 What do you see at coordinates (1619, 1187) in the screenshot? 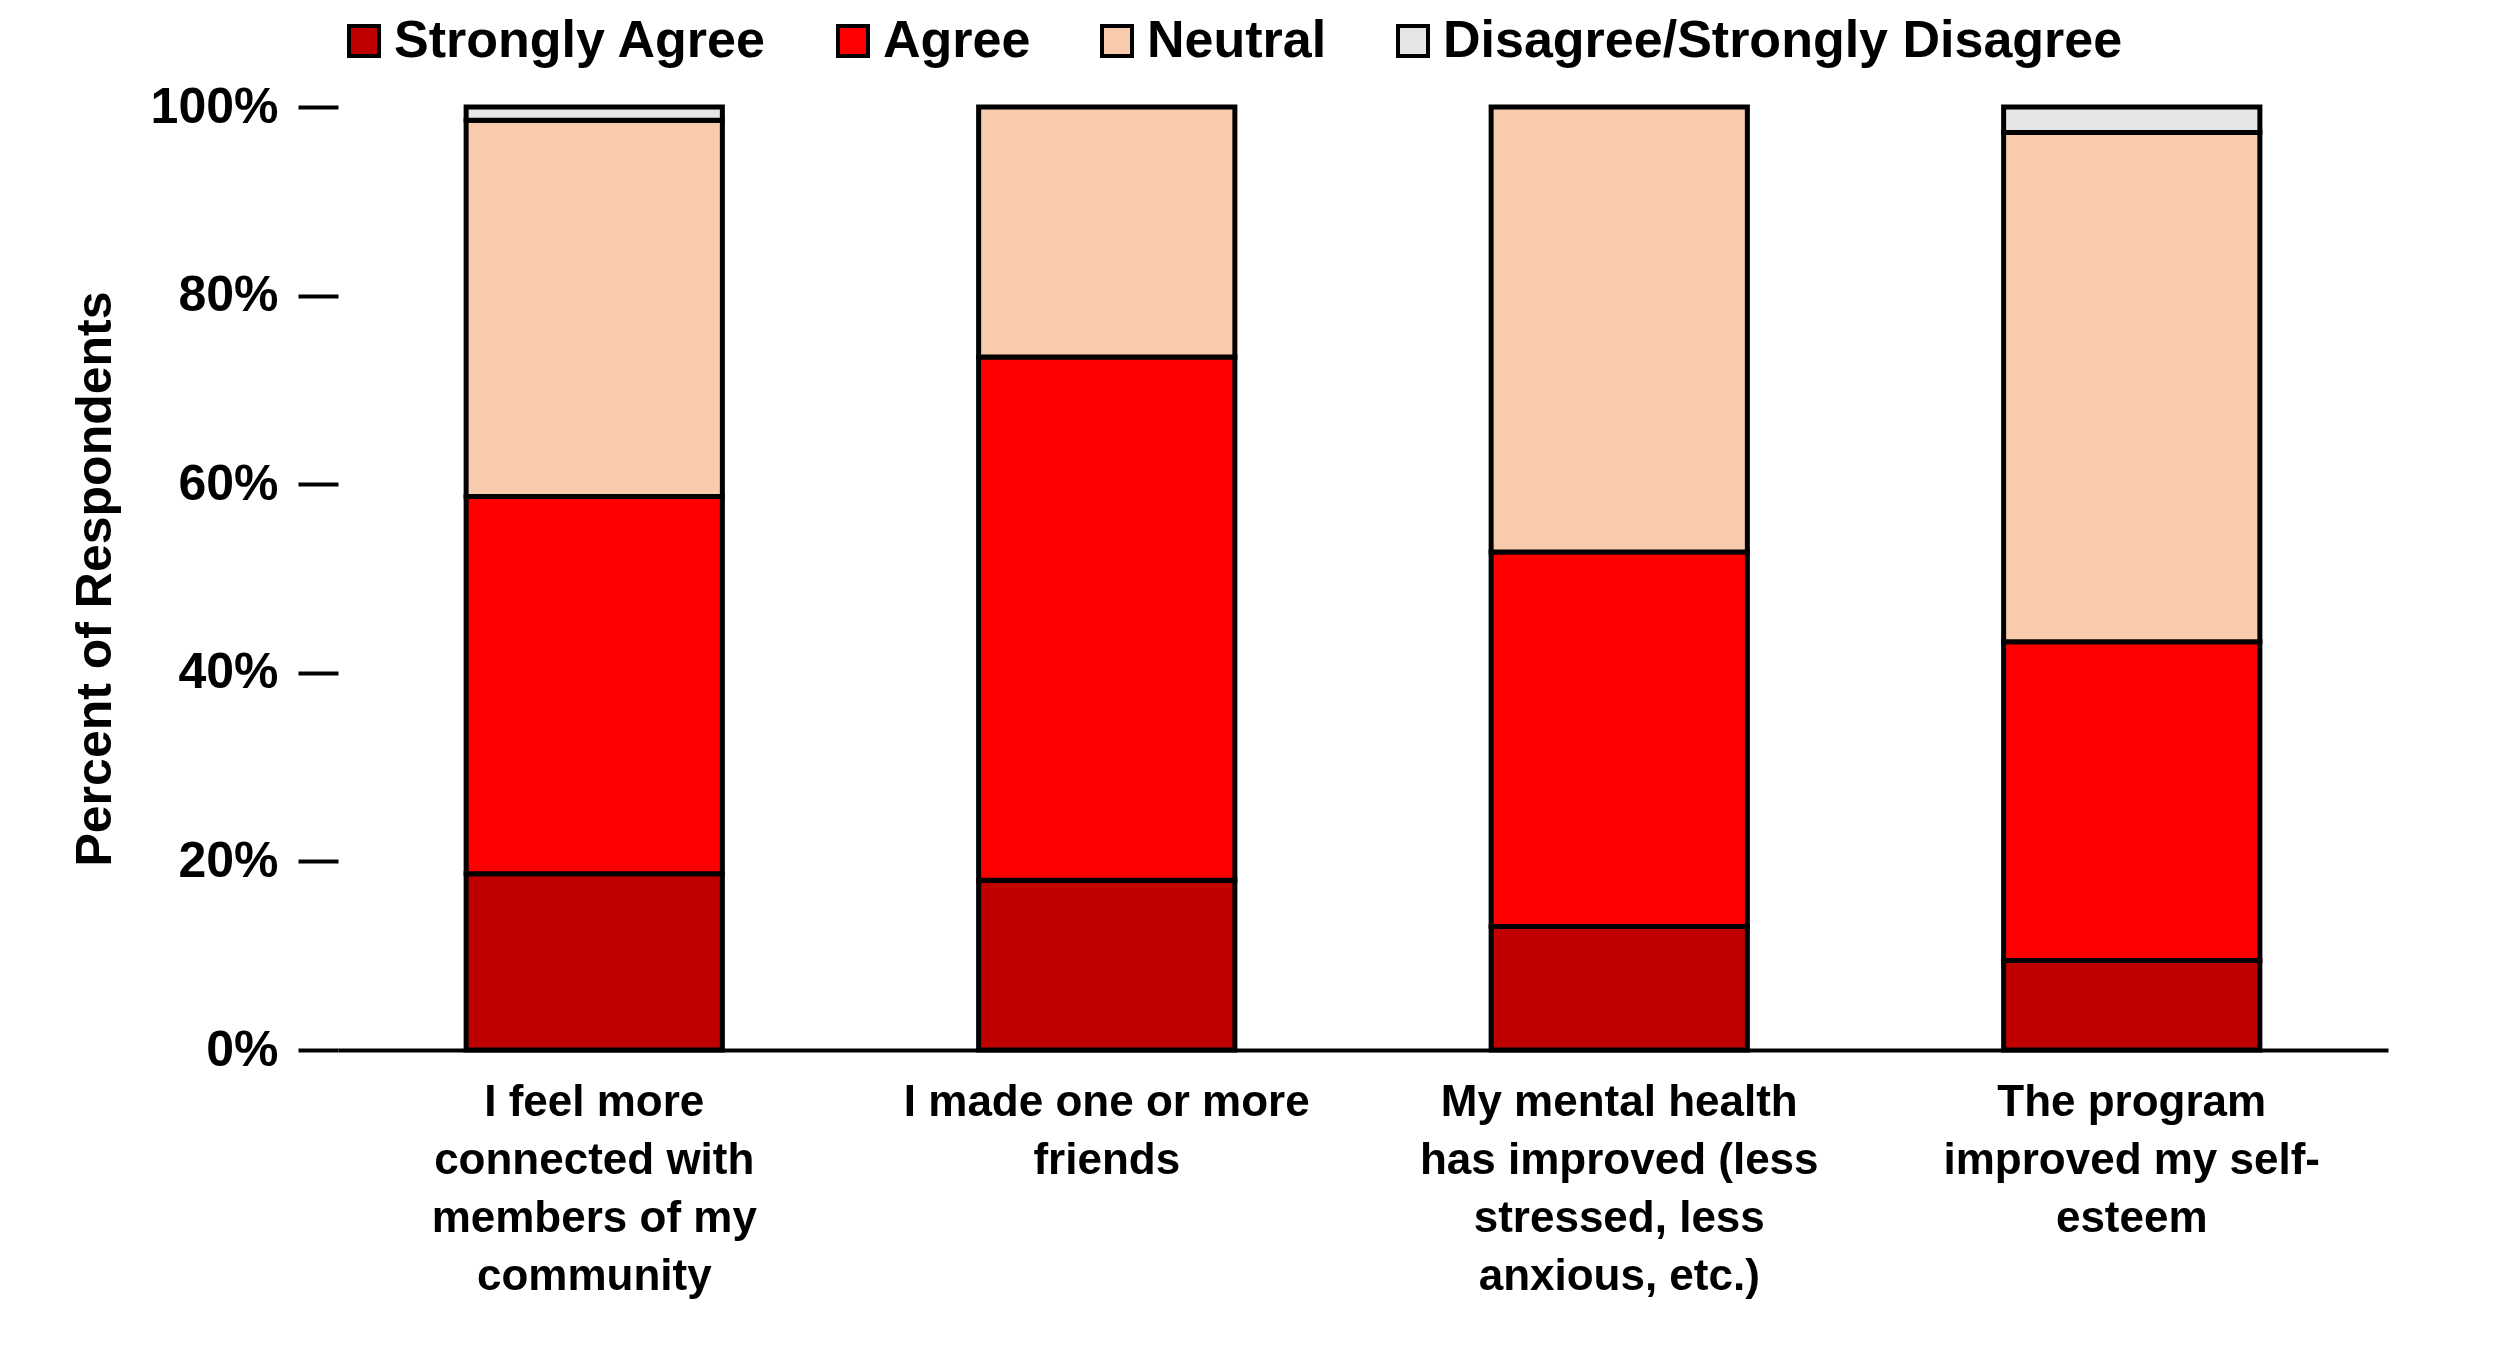
I see `x-tick-label: My mental health has improved (less stressed, less anxious, etc.)` at bounding box center [1619, 1187].